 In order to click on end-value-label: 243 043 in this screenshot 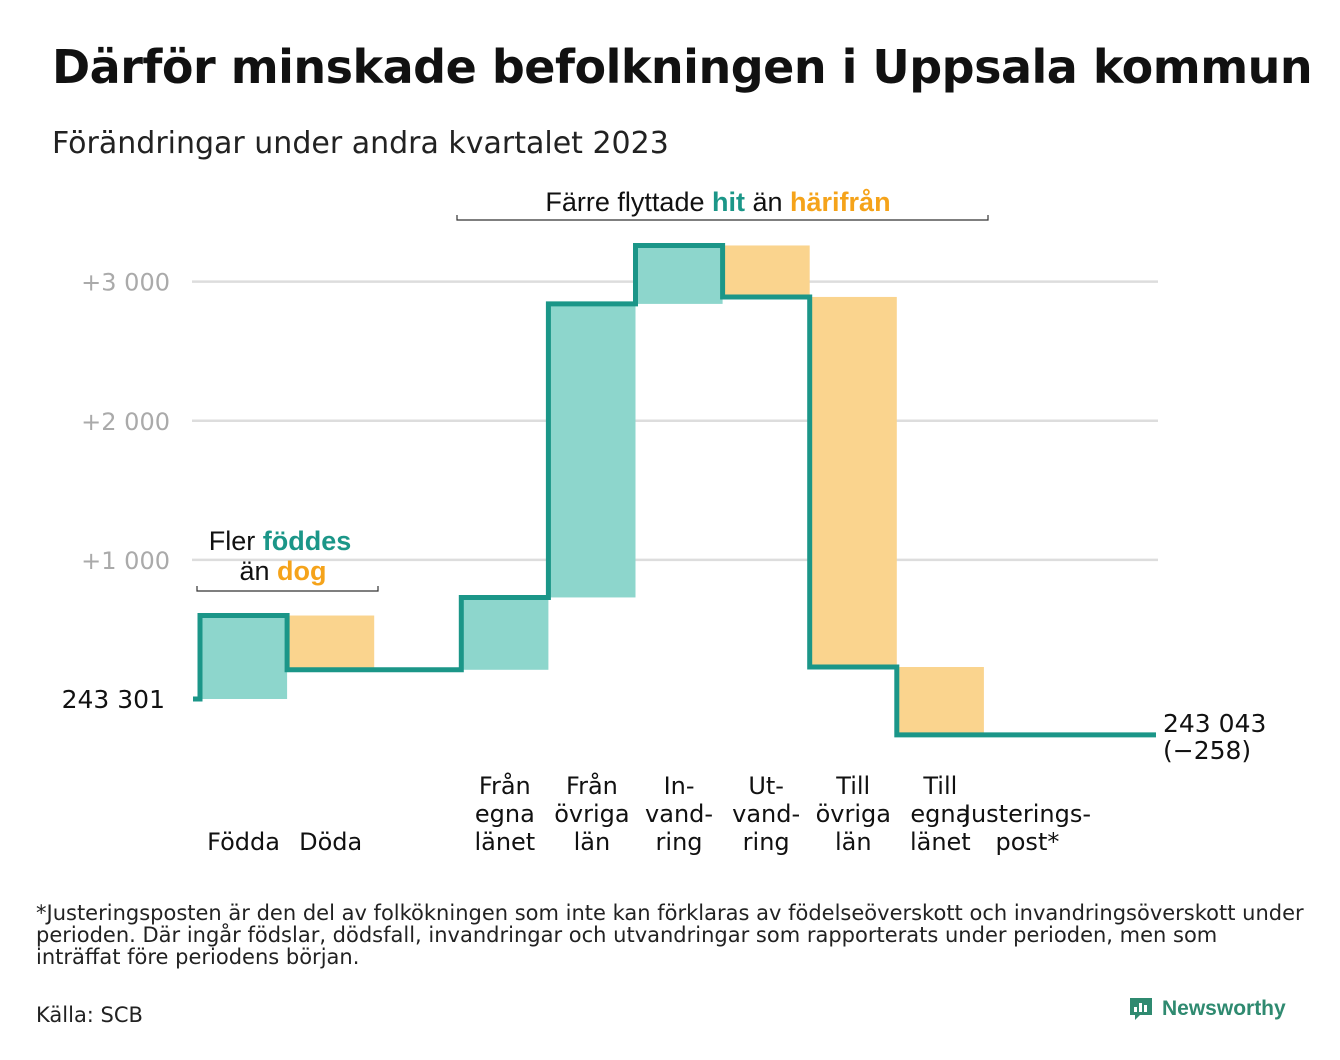, I will do `click(1214, 723)`.